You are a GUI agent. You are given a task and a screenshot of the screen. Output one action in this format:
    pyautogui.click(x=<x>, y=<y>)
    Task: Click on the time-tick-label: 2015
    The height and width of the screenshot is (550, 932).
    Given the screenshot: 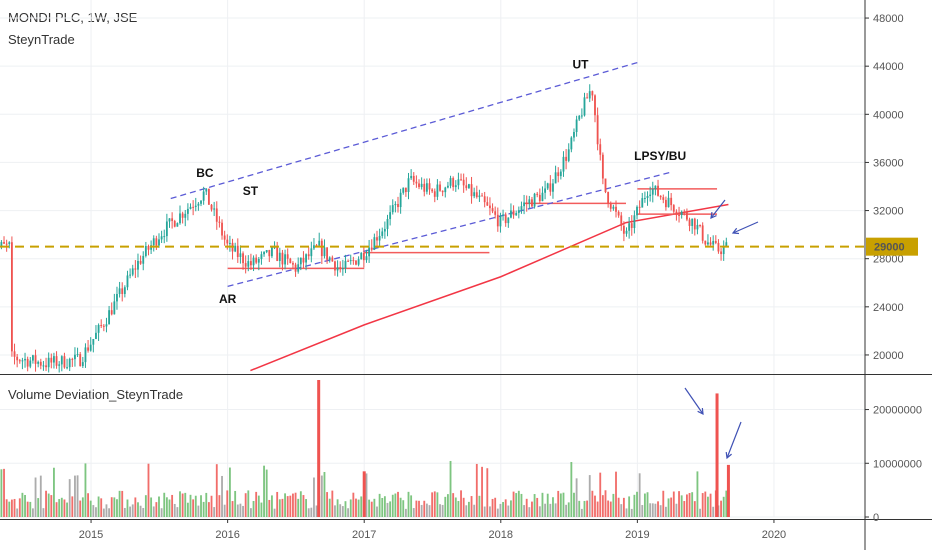 What is the action you would take?
    pyautogui.click(x=91, y=535)
    